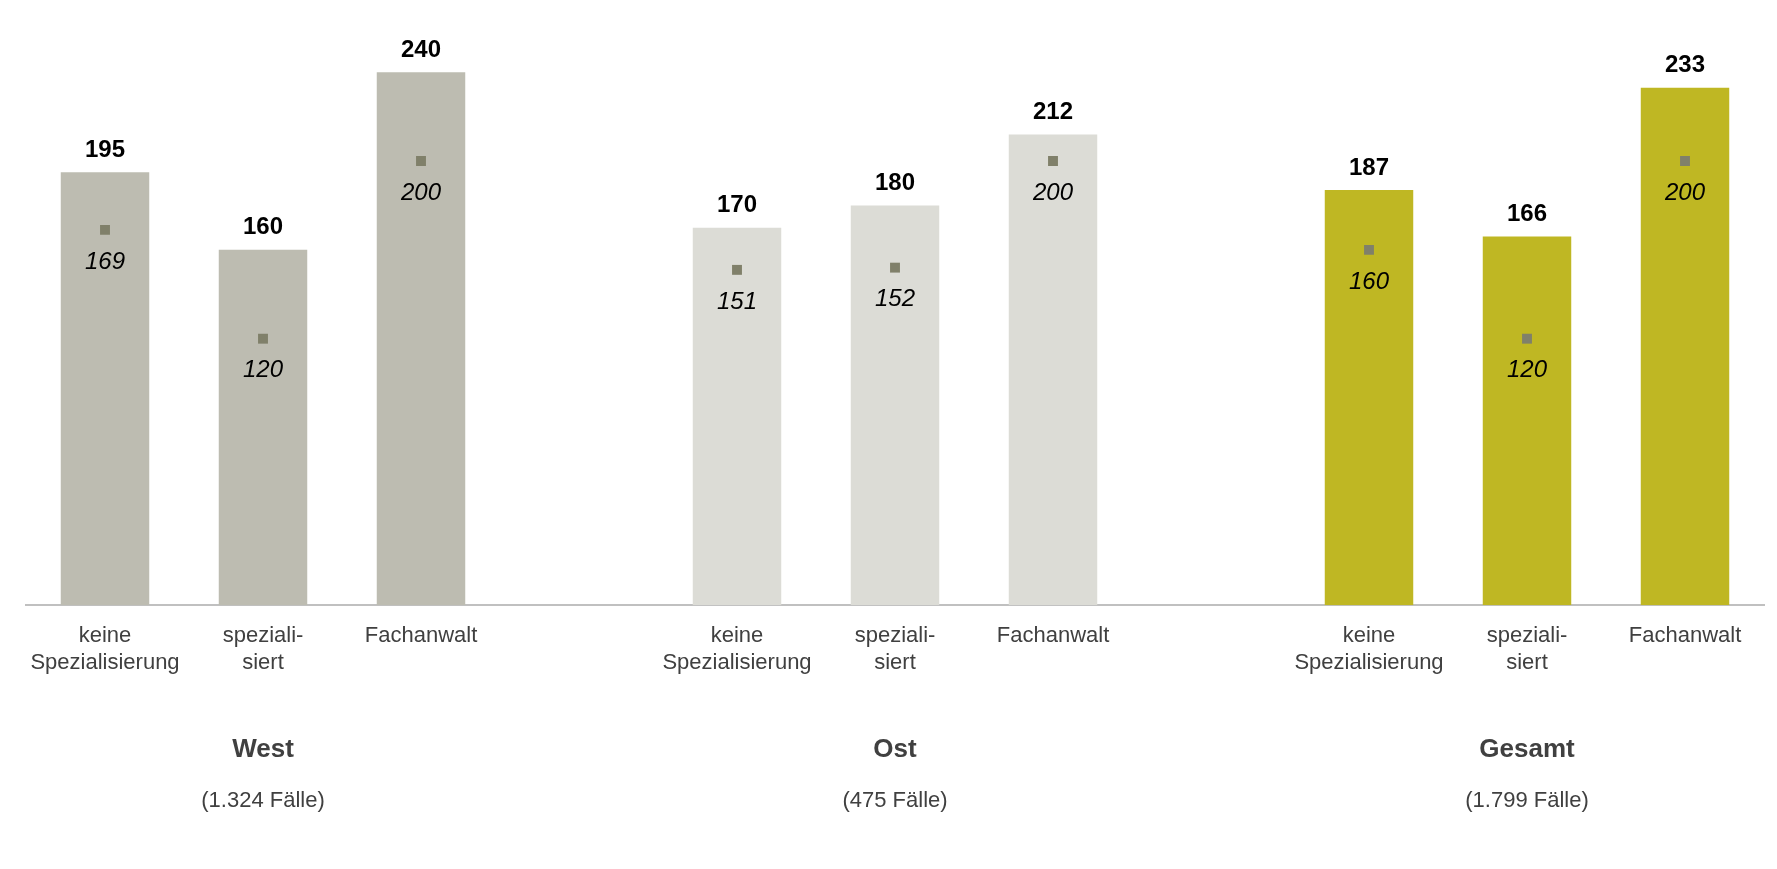 The height and width of the screenshot is (869, 1777). What do you see at coordinates (105, 148) in the screenshot?
I see `data-label: 195` at bounding box center [105, 148].